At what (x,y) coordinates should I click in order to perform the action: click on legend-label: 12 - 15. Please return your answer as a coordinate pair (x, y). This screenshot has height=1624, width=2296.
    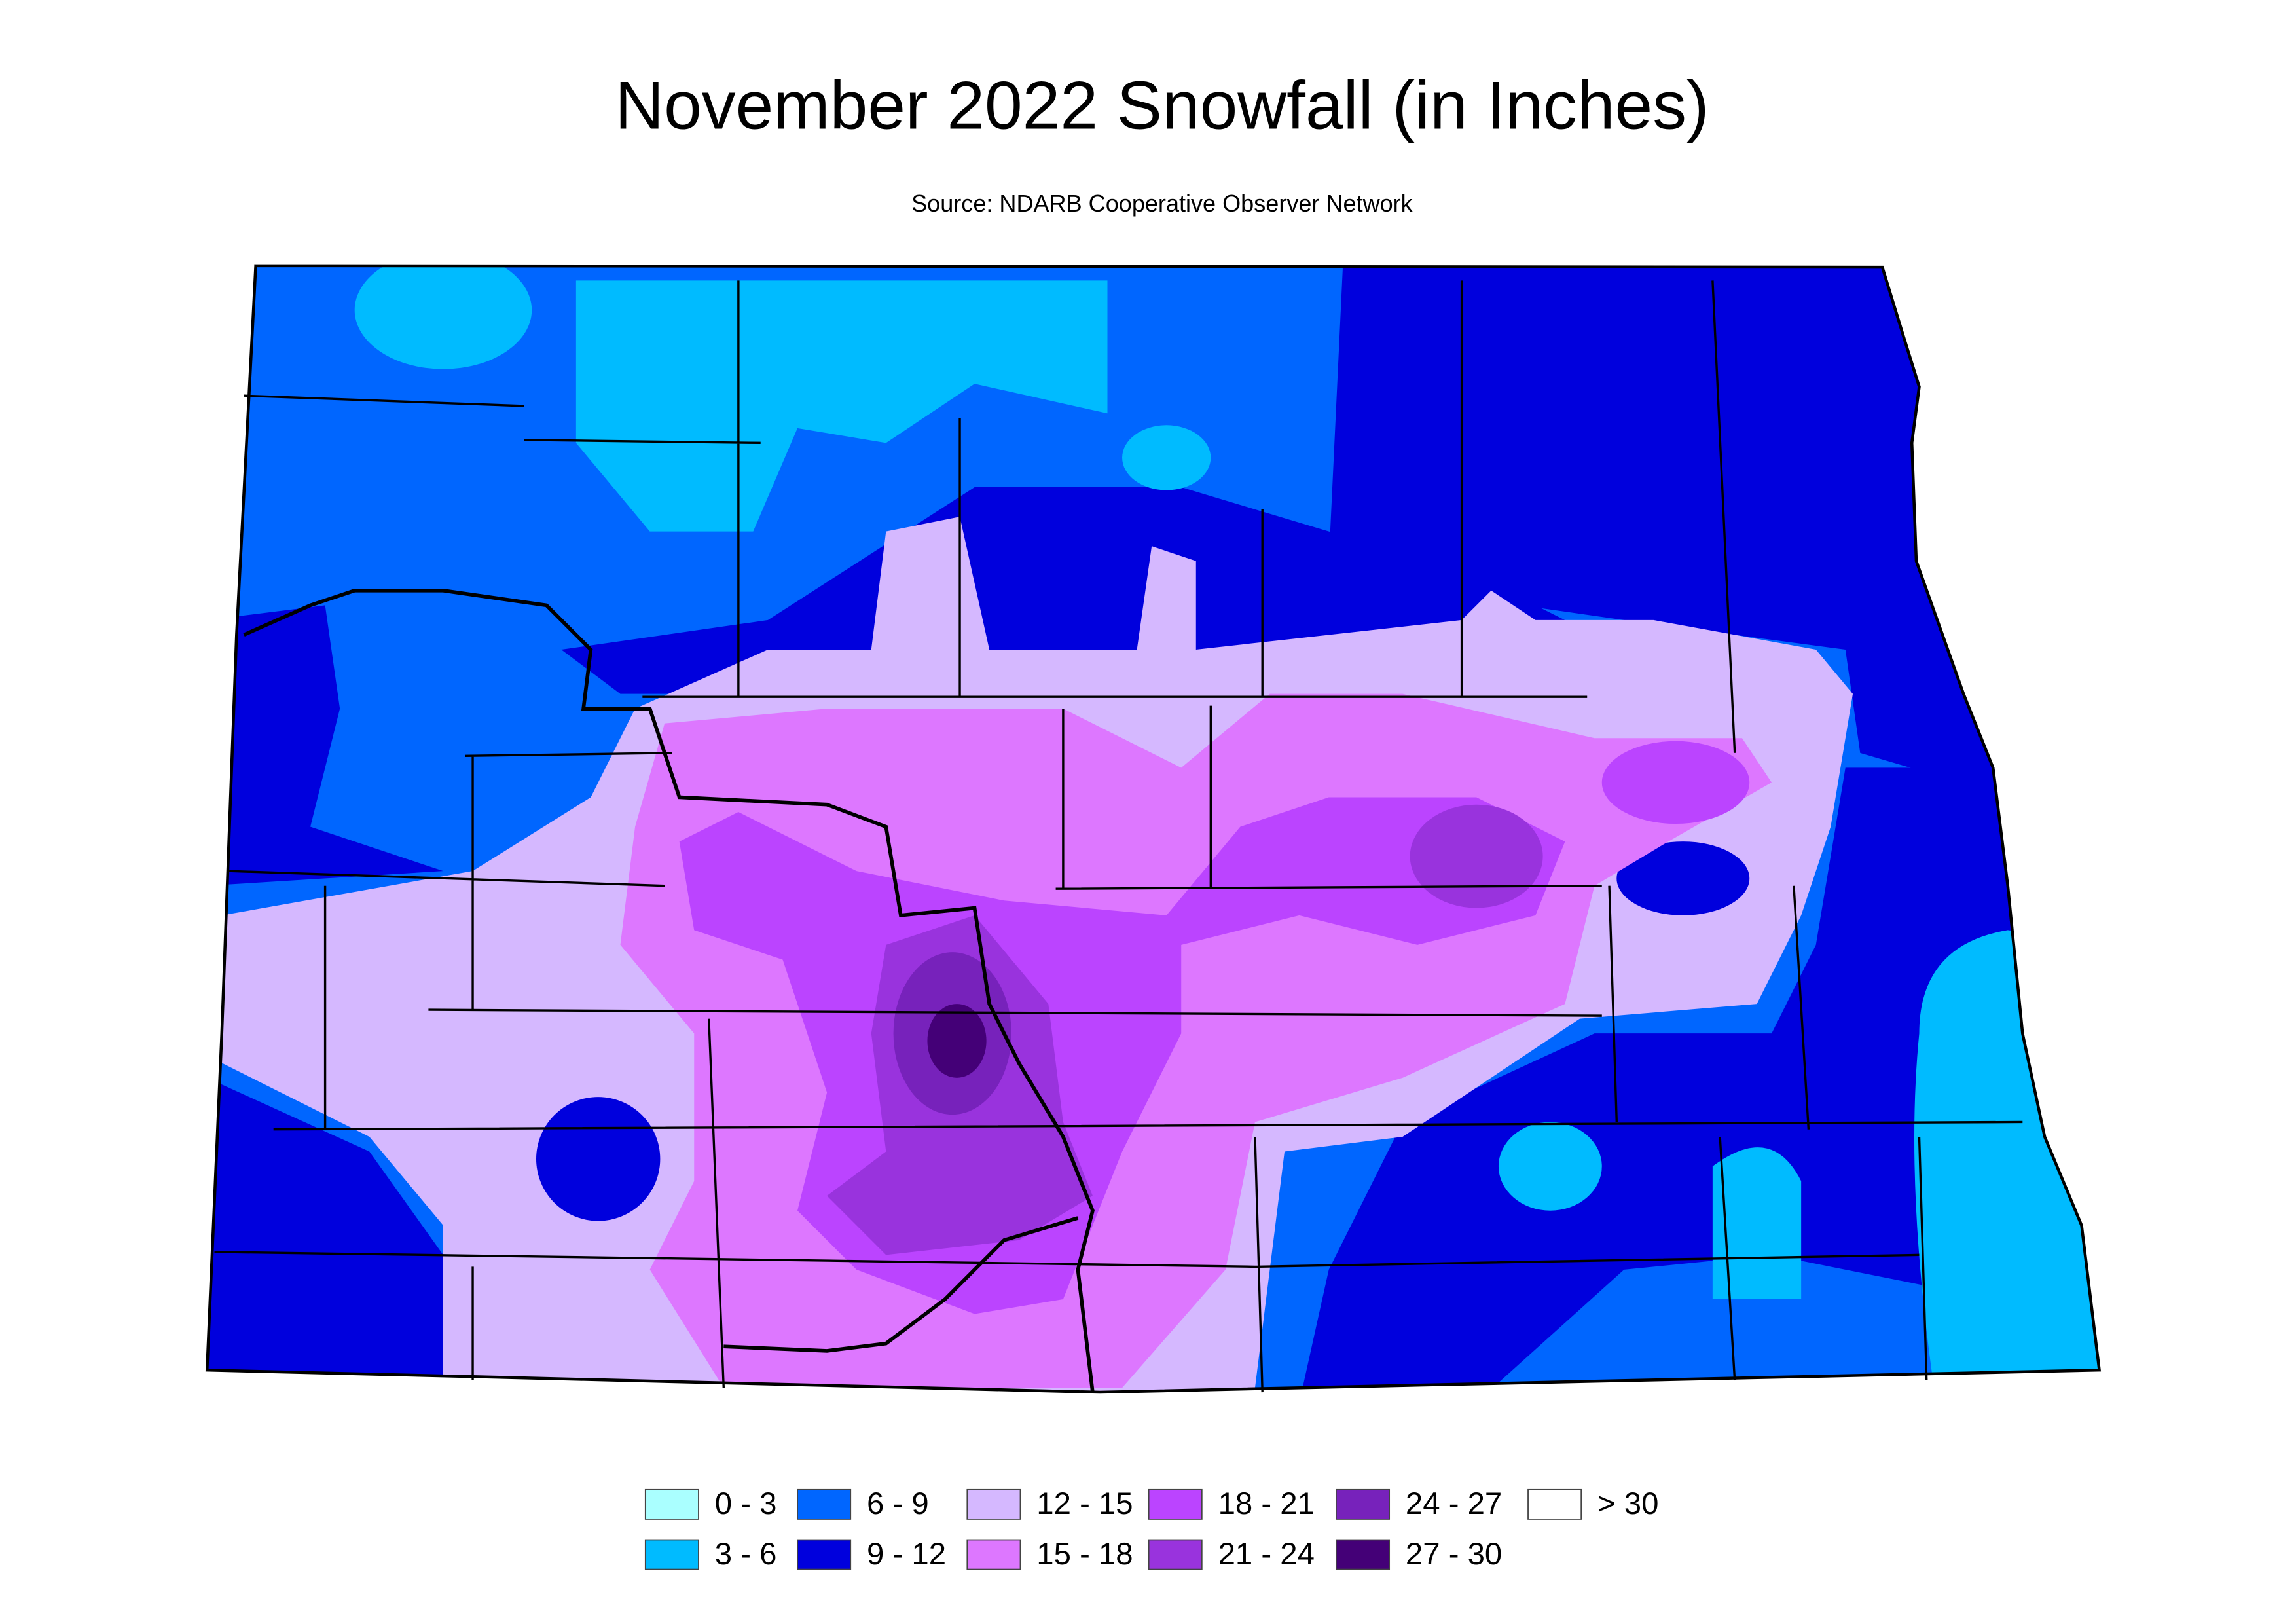
    Looking at the image, I should click on (1084, 1503).